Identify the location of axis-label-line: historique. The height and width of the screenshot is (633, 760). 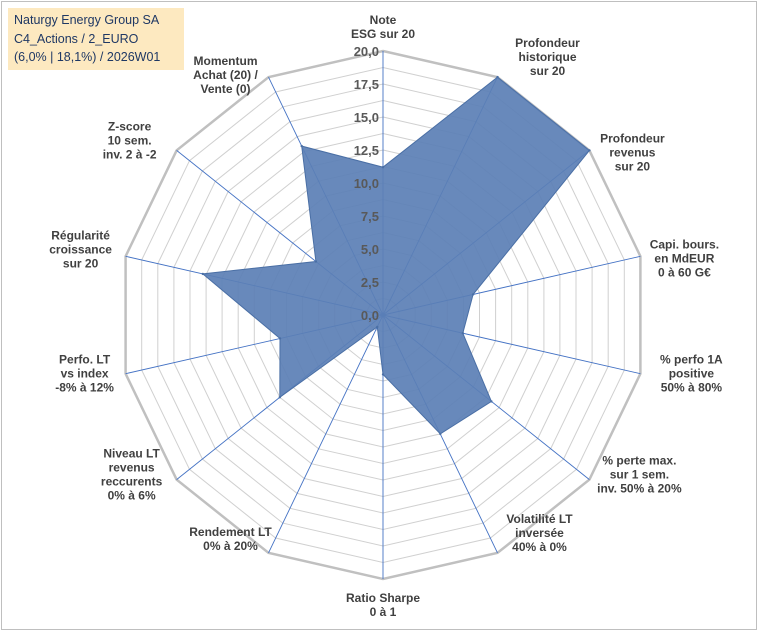
(547, 57).